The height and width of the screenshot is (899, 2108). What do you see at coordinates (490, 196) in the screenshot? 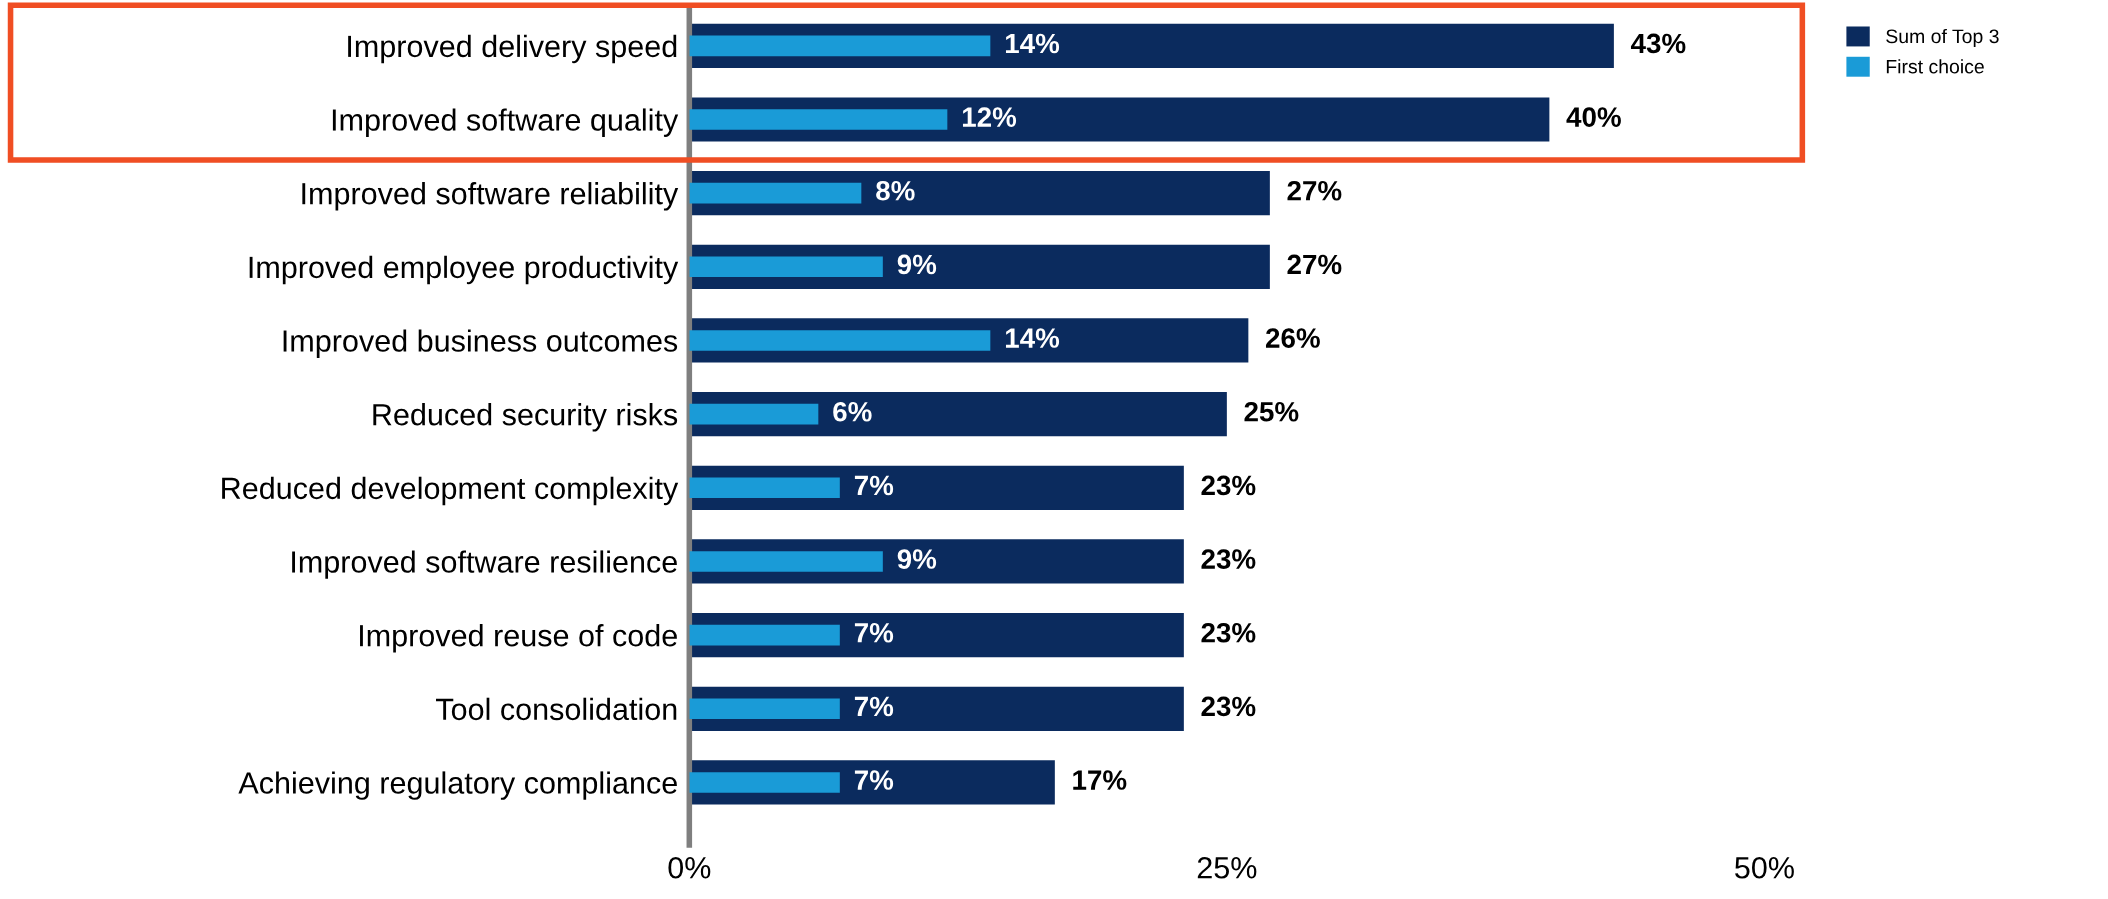
I see `y-tick-label: Improved software reliability` at bounding box center [490, 196].